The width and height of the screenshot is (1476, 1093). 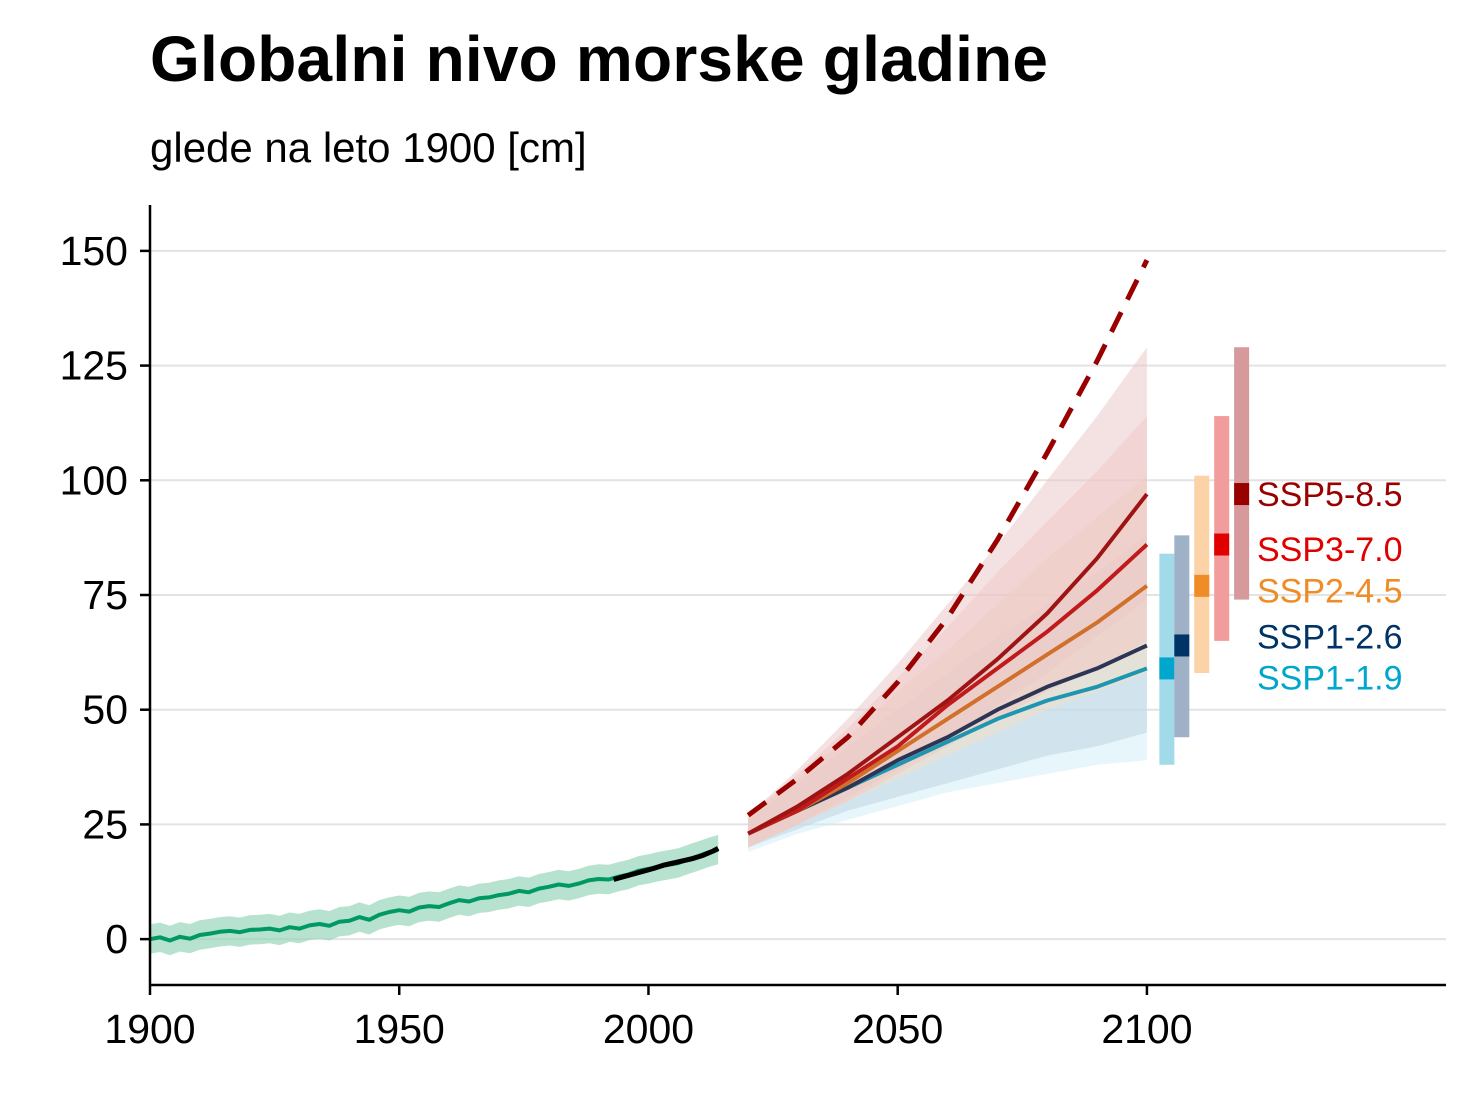 What do you see at coordinates (399, 1029) in the screenshot?
I see `x-tick-label-1950: 1950` at bounding box center [399, 1029].